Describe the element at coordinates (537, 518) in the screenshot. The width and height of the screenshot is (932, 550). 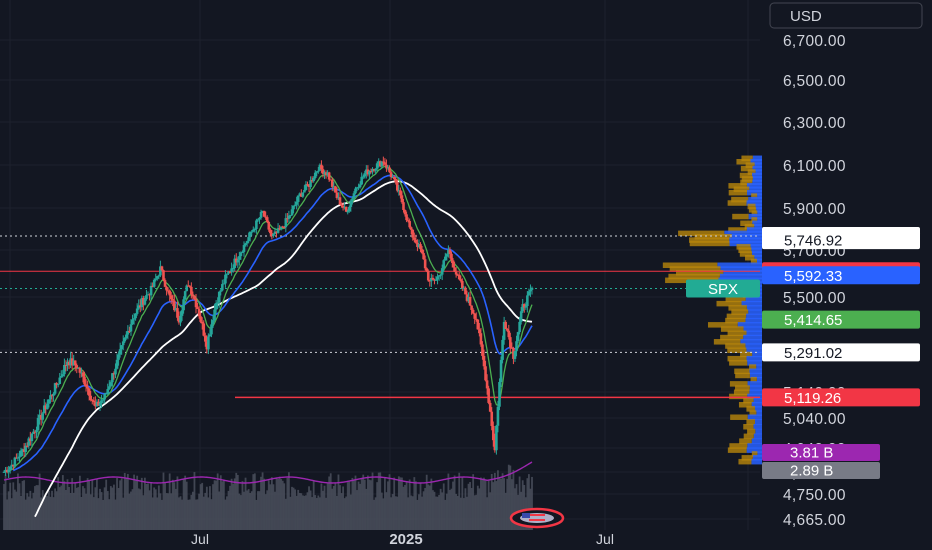
I see `flag-icon` at that location.